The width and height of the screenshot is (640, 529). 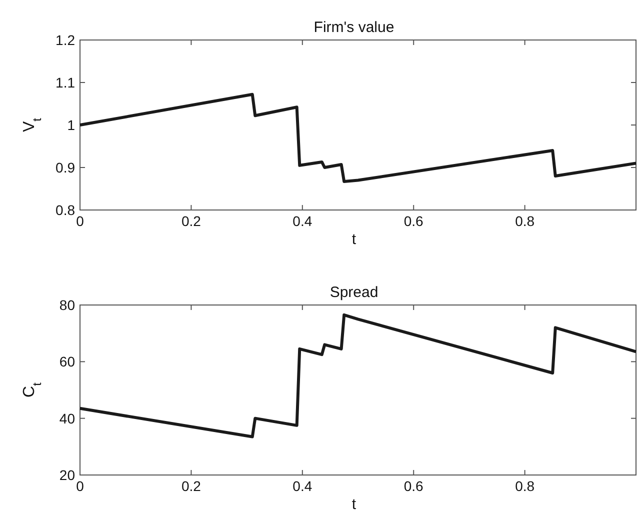 What do you see at coordinates (67, 475) in the screenshot?
I see `y-tick-label: 20` at bounding box center [67, 475].